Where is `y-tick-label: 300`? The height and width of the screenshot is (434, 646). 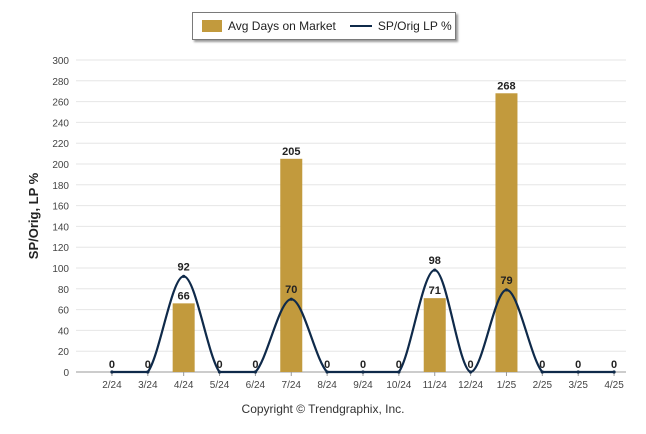
y-tick-label: 300 is located at coordinates (60, 61).